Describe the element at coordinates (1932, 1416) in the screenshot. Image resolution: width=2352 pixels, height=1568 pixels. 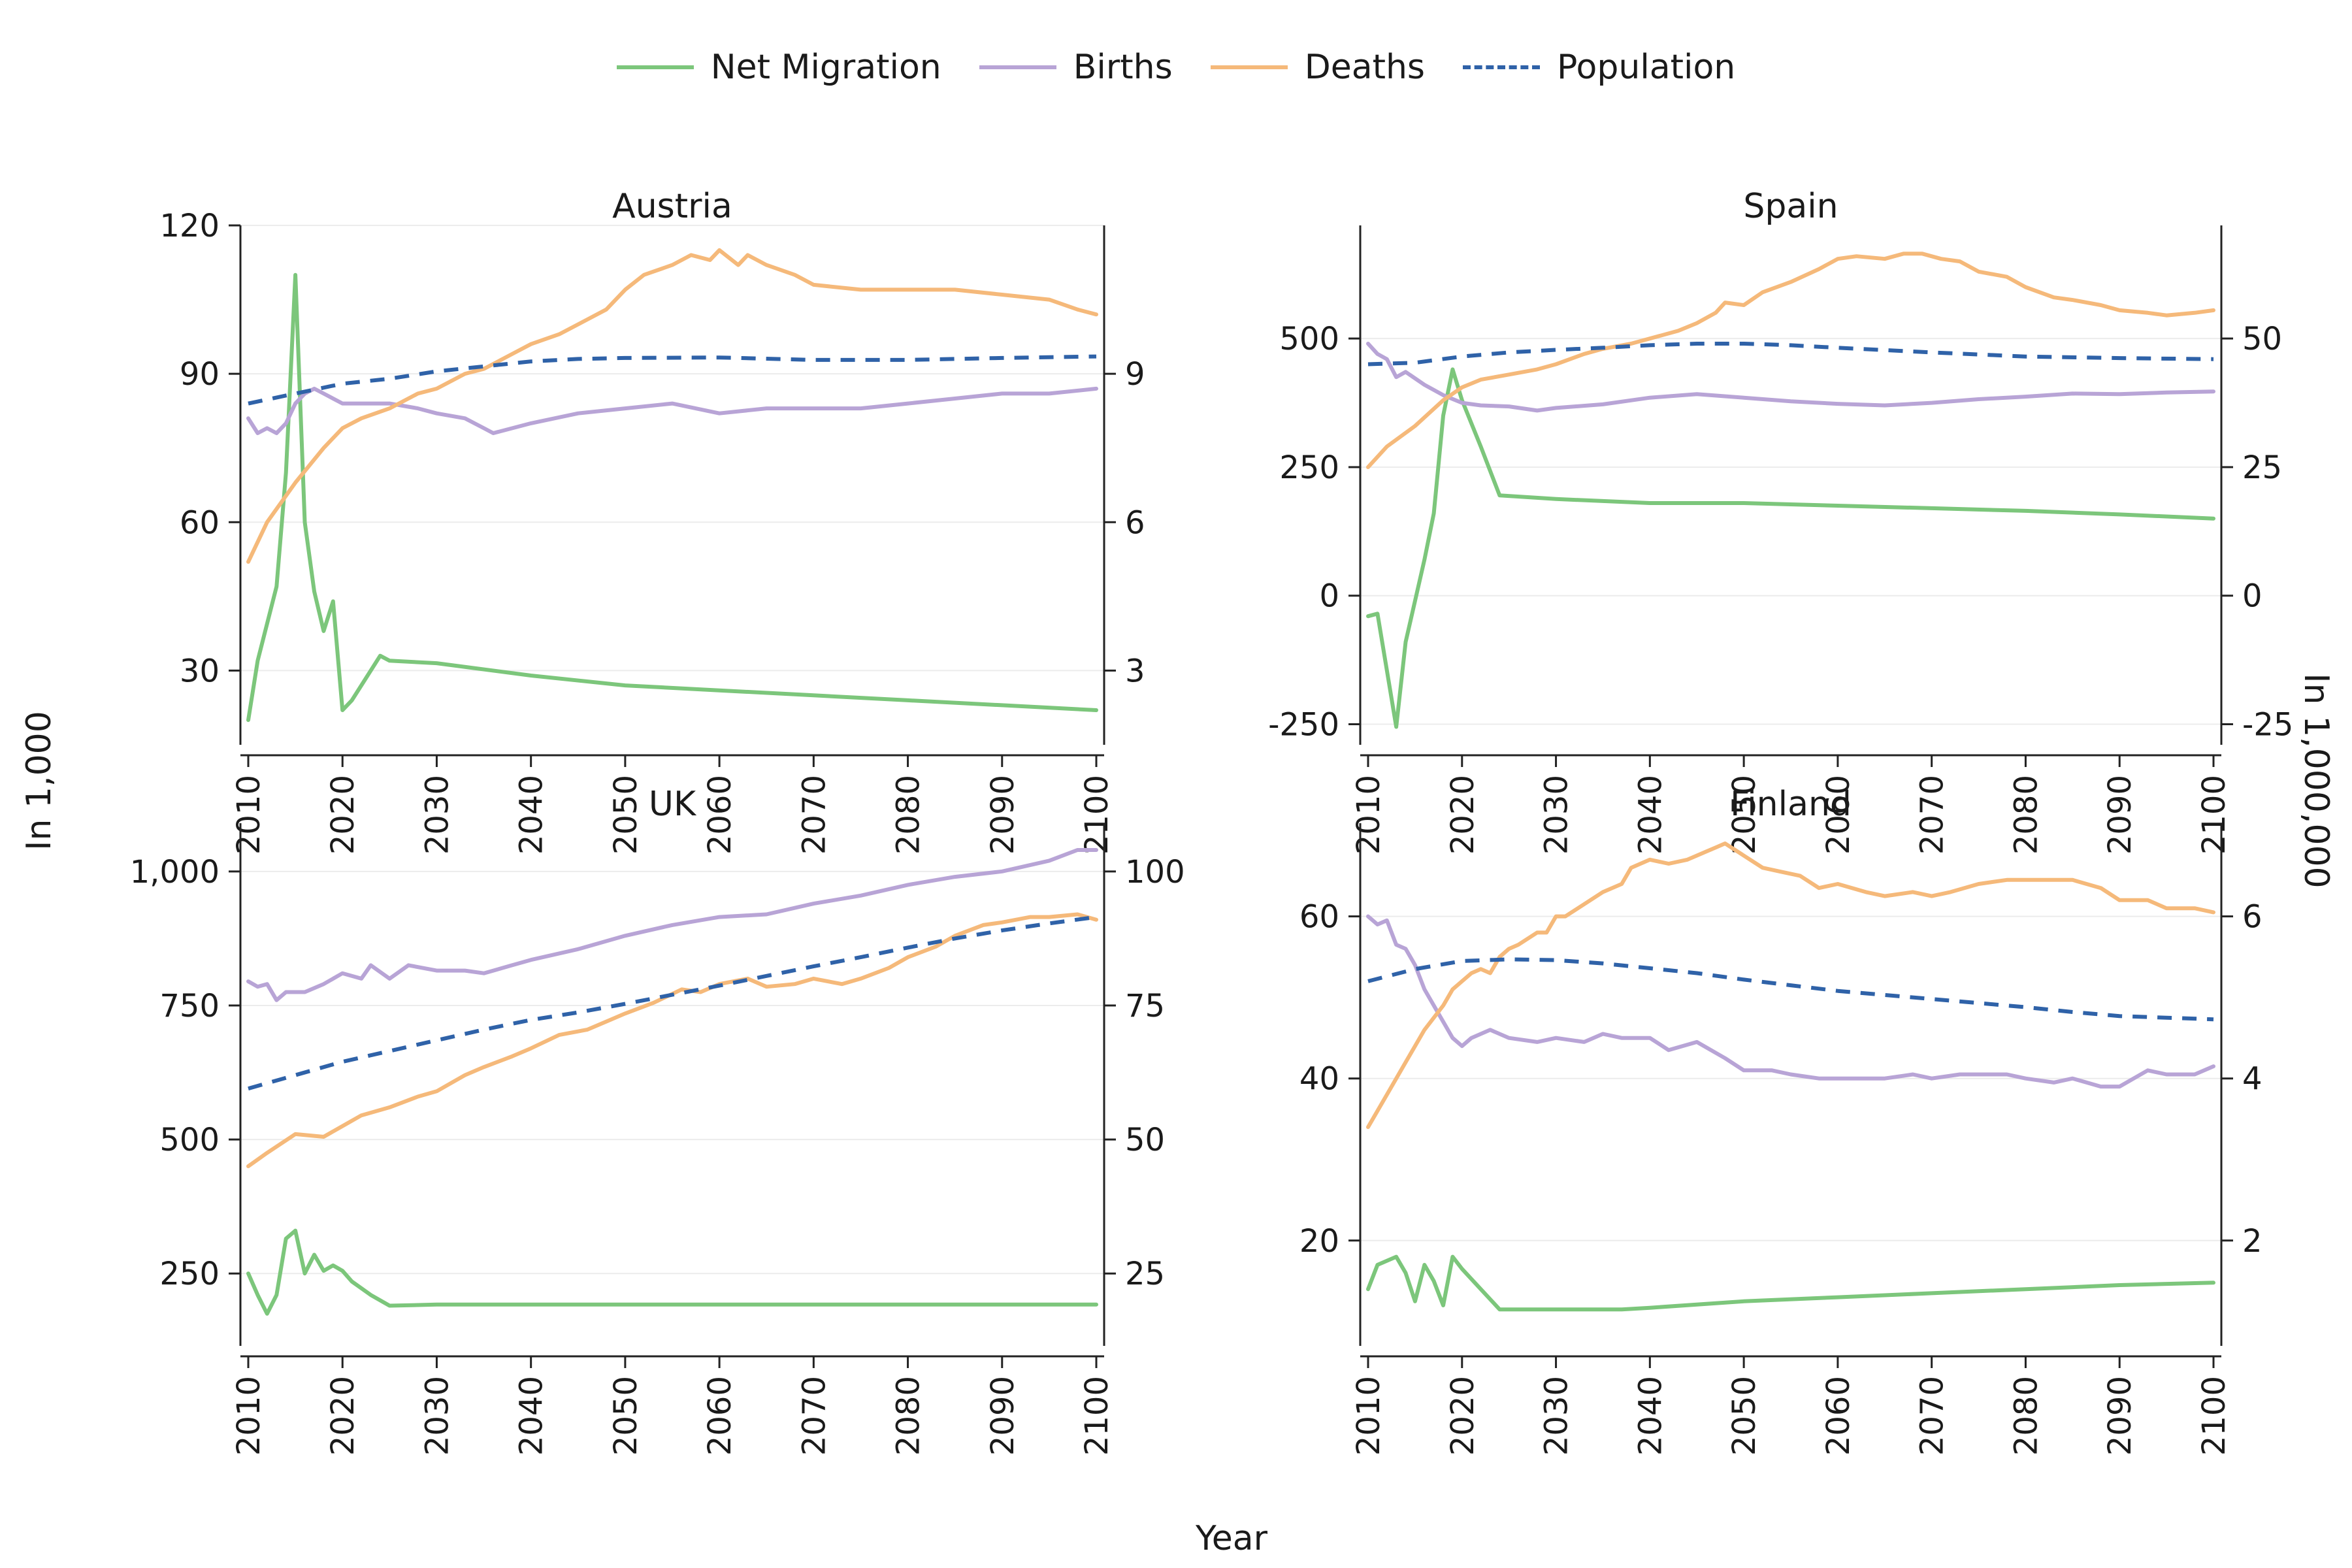
I see `x-tick-label-finland-6: 2070` at that location.